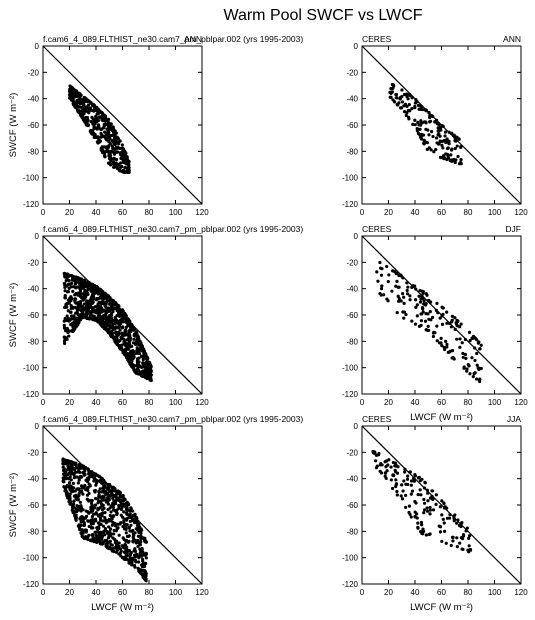  I want to click on y-tick-label: -120, so click(350, 394).